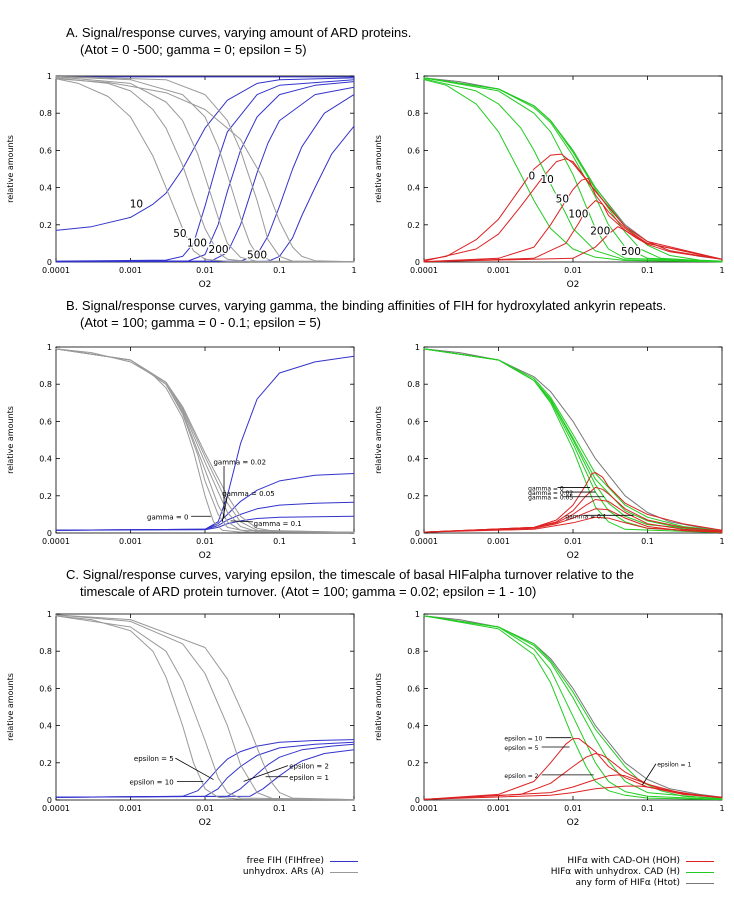 The width and height of the screenshot is (734, 898). I want to click on annotation-label: 0, so click(531, 176).